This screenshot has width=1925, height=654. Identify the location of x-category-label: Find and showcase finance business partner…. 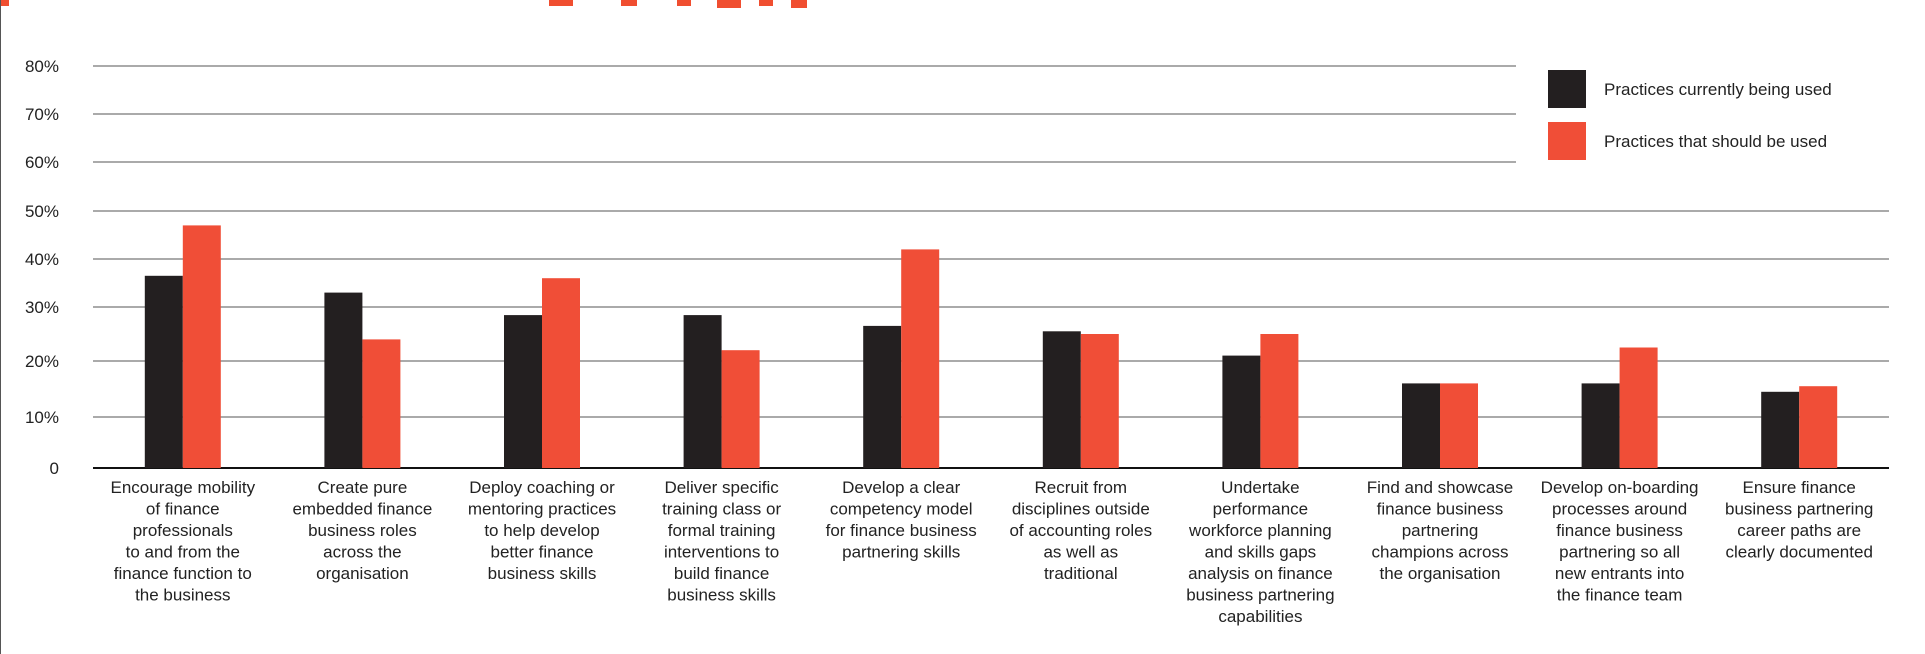
(1440, 530).